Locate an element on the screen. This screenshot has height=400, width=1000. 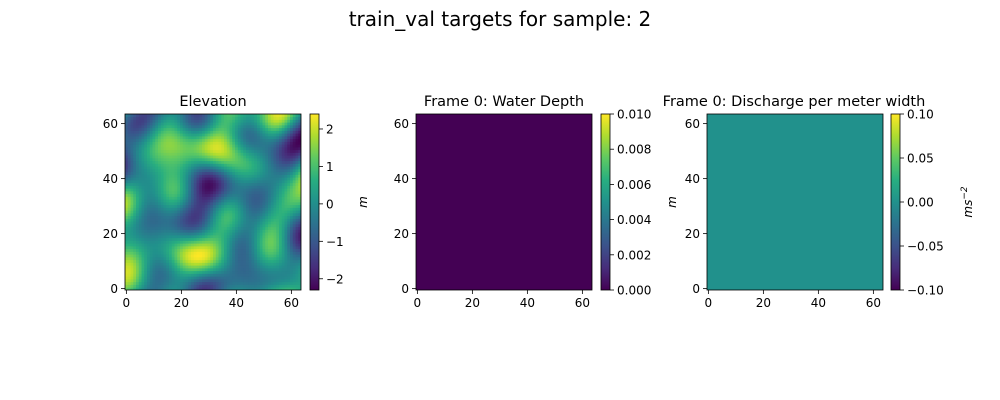
discharge-heatmap is located at coordinates (795, 202).